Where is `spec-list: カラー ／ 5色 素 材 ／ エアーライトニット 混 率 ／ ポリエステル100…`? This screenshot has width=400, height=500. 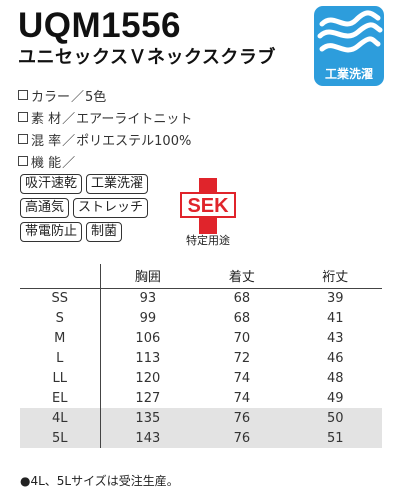 spec-list: カラー ／ 5色 素 材 ／ エアーライトニット 混 率 ／ ポリエステル100… is located at coordinates (105, 128).